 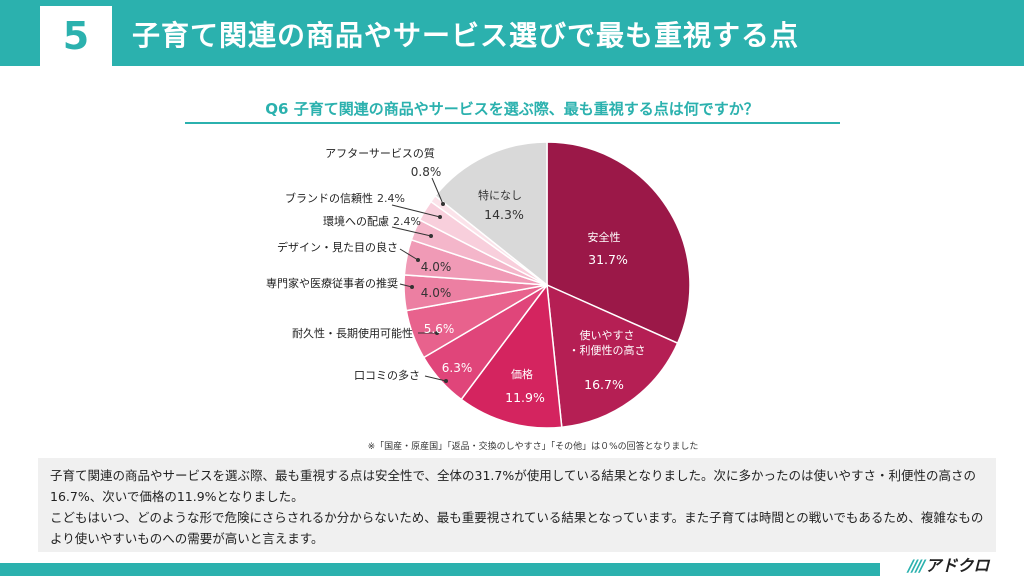 I want to click on slice-value-label: 11.9%, so click(x=525, y=397).